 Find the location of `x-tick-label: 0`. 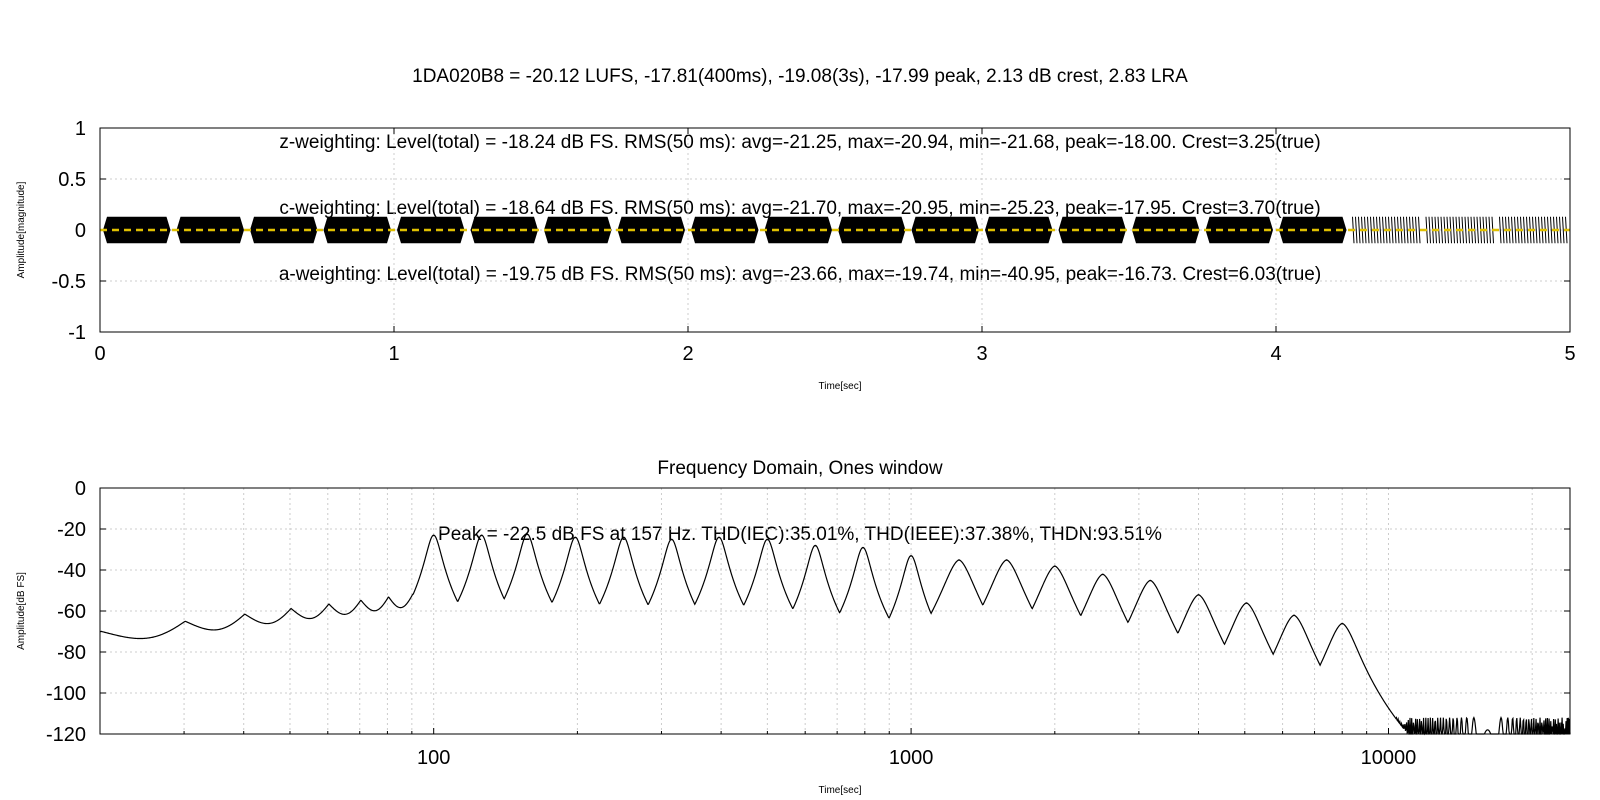

x-tick-label: 0 is located at coordinates (99, 354).